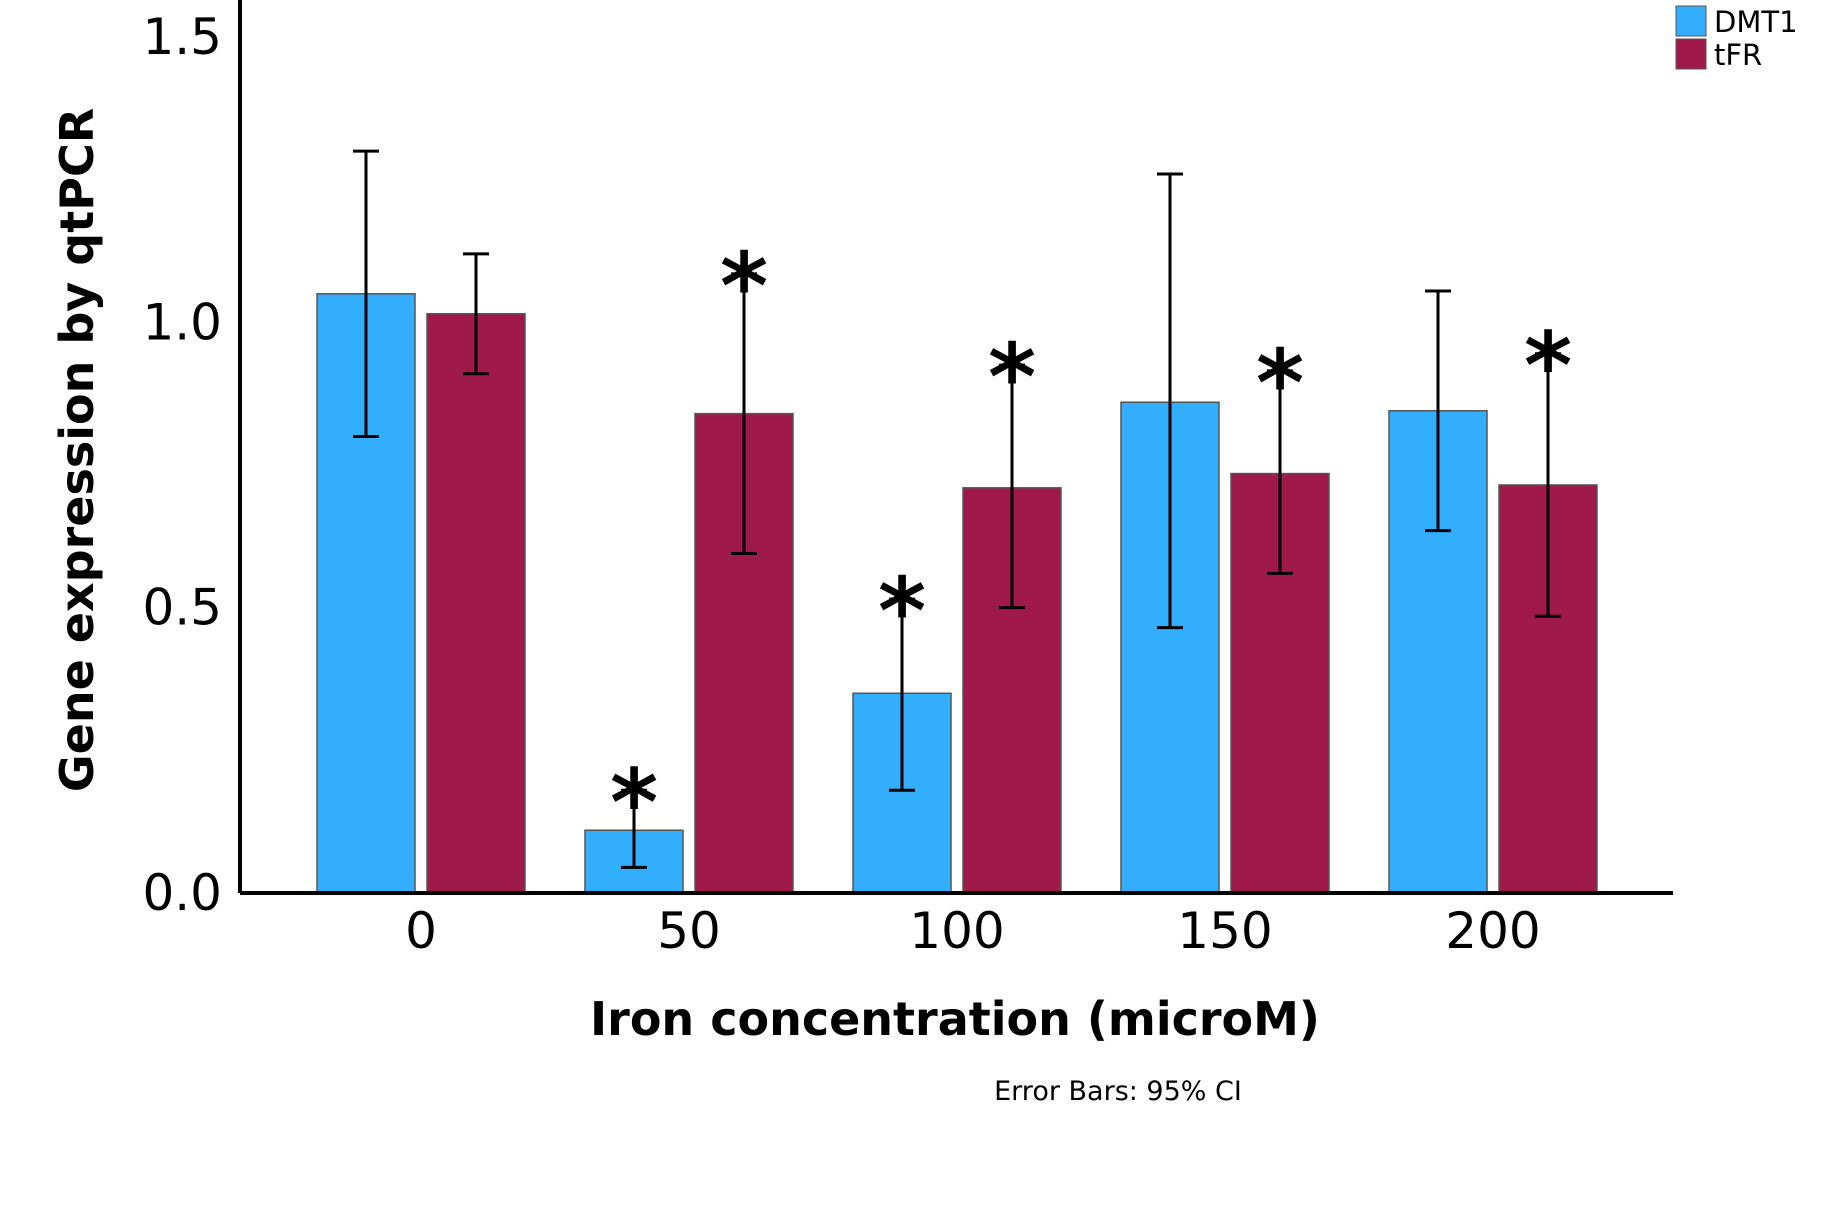  I want to click on legend-label-tfr: tFR, so click(1738, 55).